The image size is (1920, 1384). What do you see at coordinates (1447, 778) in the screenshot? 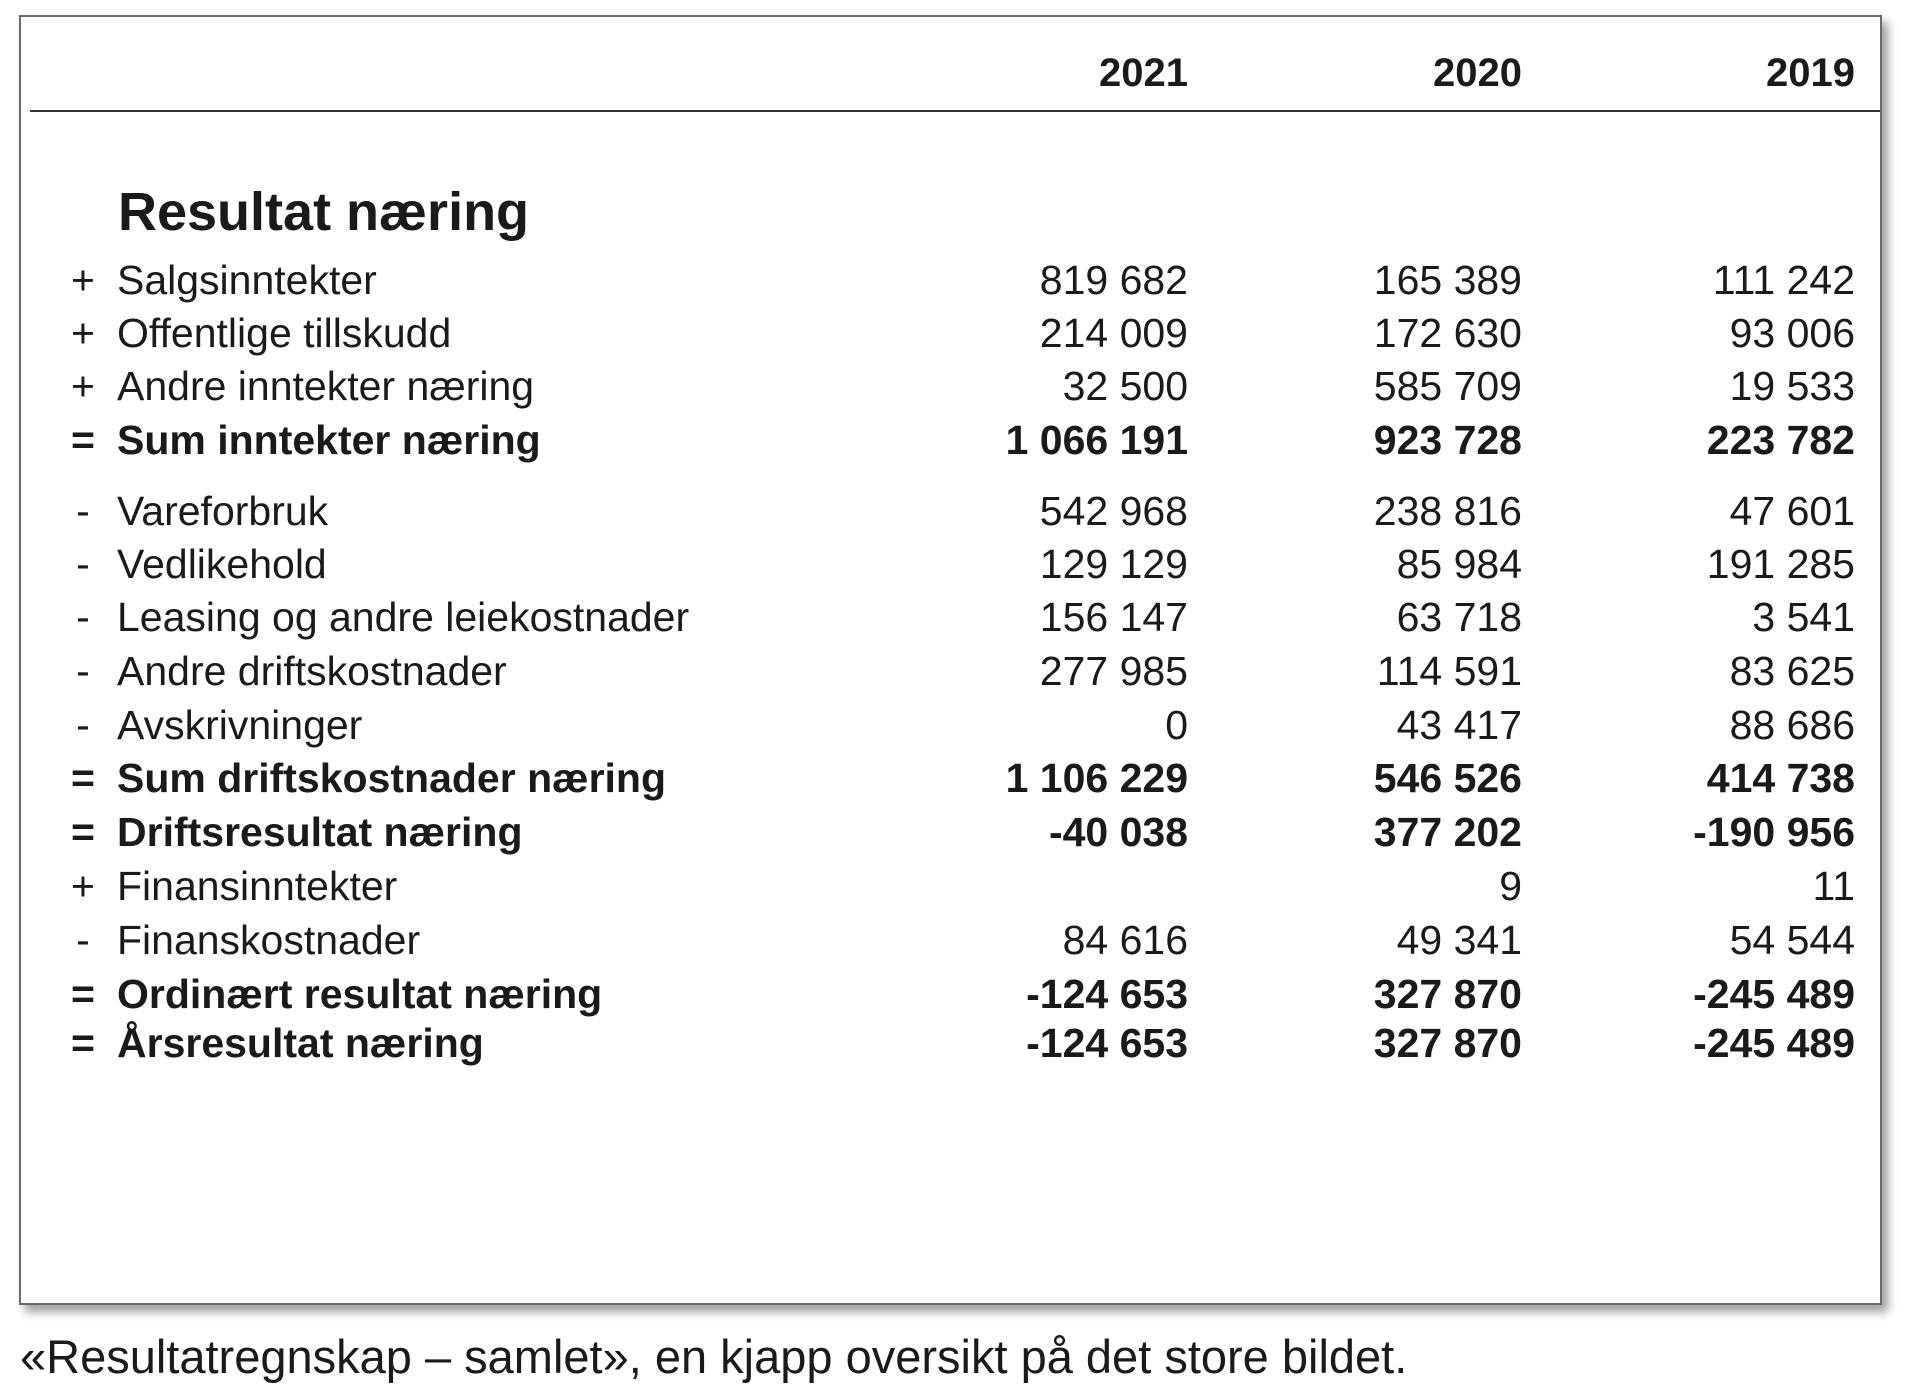
I see `value-2020: 546 526` at bounding box center [1447, 778].